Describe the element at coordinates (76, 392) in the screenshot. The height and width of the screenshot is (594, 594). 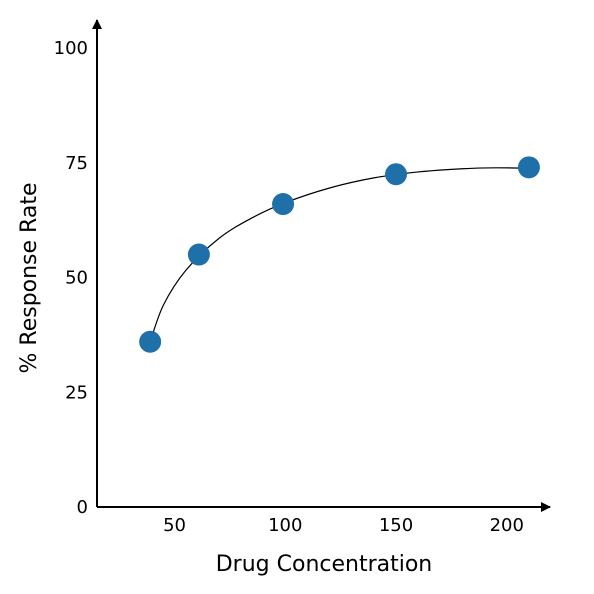
I see `y-tick-label: 25` at that location.